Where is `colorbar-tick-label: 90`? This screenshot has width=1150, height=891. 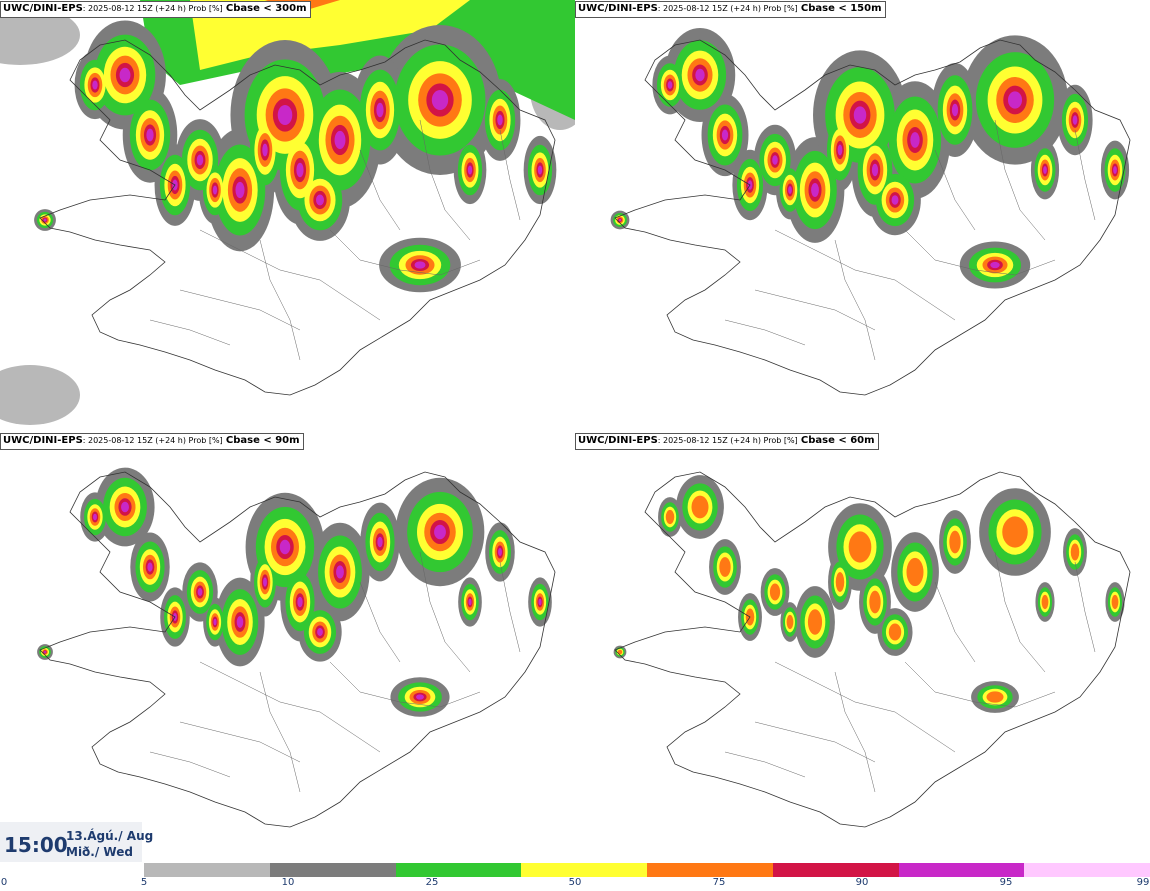 colorbar-tick-label: 90 is located at coordinates (862, 882).